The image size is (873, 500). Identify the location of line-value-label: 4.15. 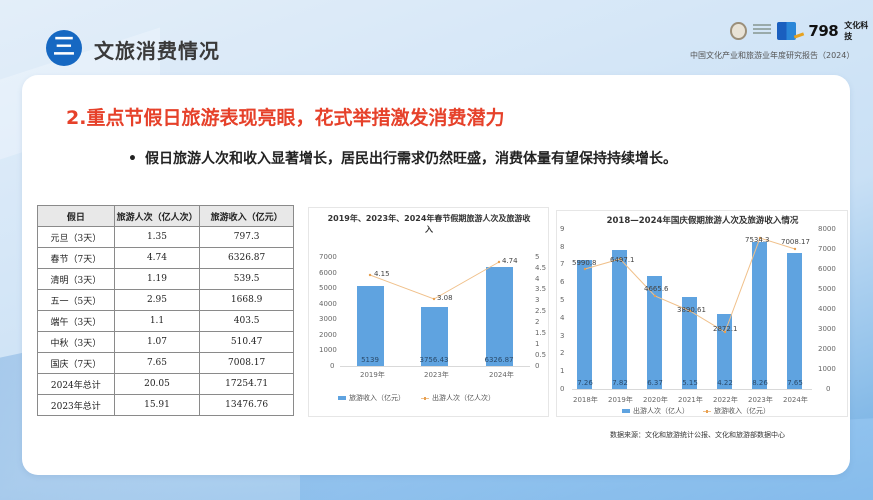
(382, 274).